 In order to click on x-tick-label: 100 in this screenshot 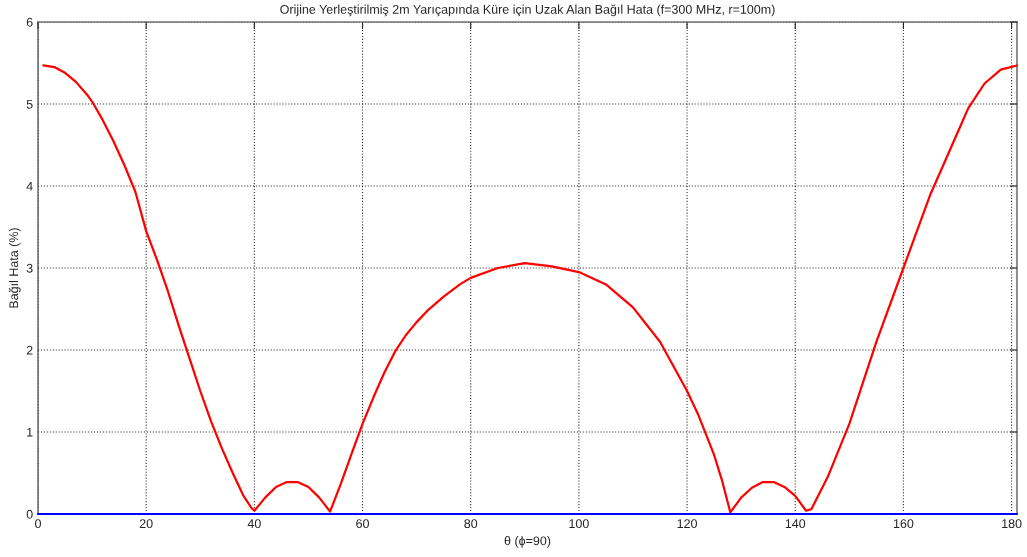, I will do `click(579, 524)`.